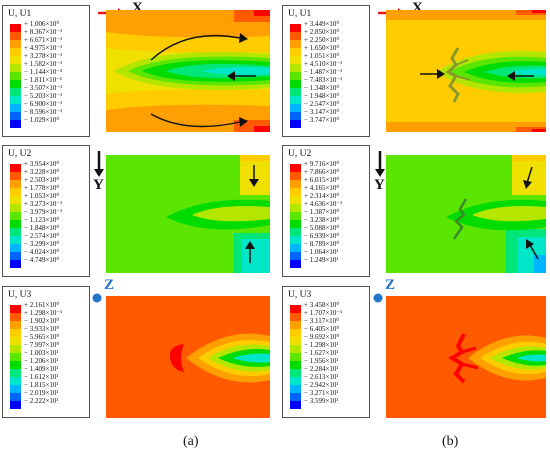 The width and height of the screenshot is (550, 455). What do you see at coordinates (188, 357) in the screenshot?
I see `contour-plot-a-u3` at bounding box center [188, 357].